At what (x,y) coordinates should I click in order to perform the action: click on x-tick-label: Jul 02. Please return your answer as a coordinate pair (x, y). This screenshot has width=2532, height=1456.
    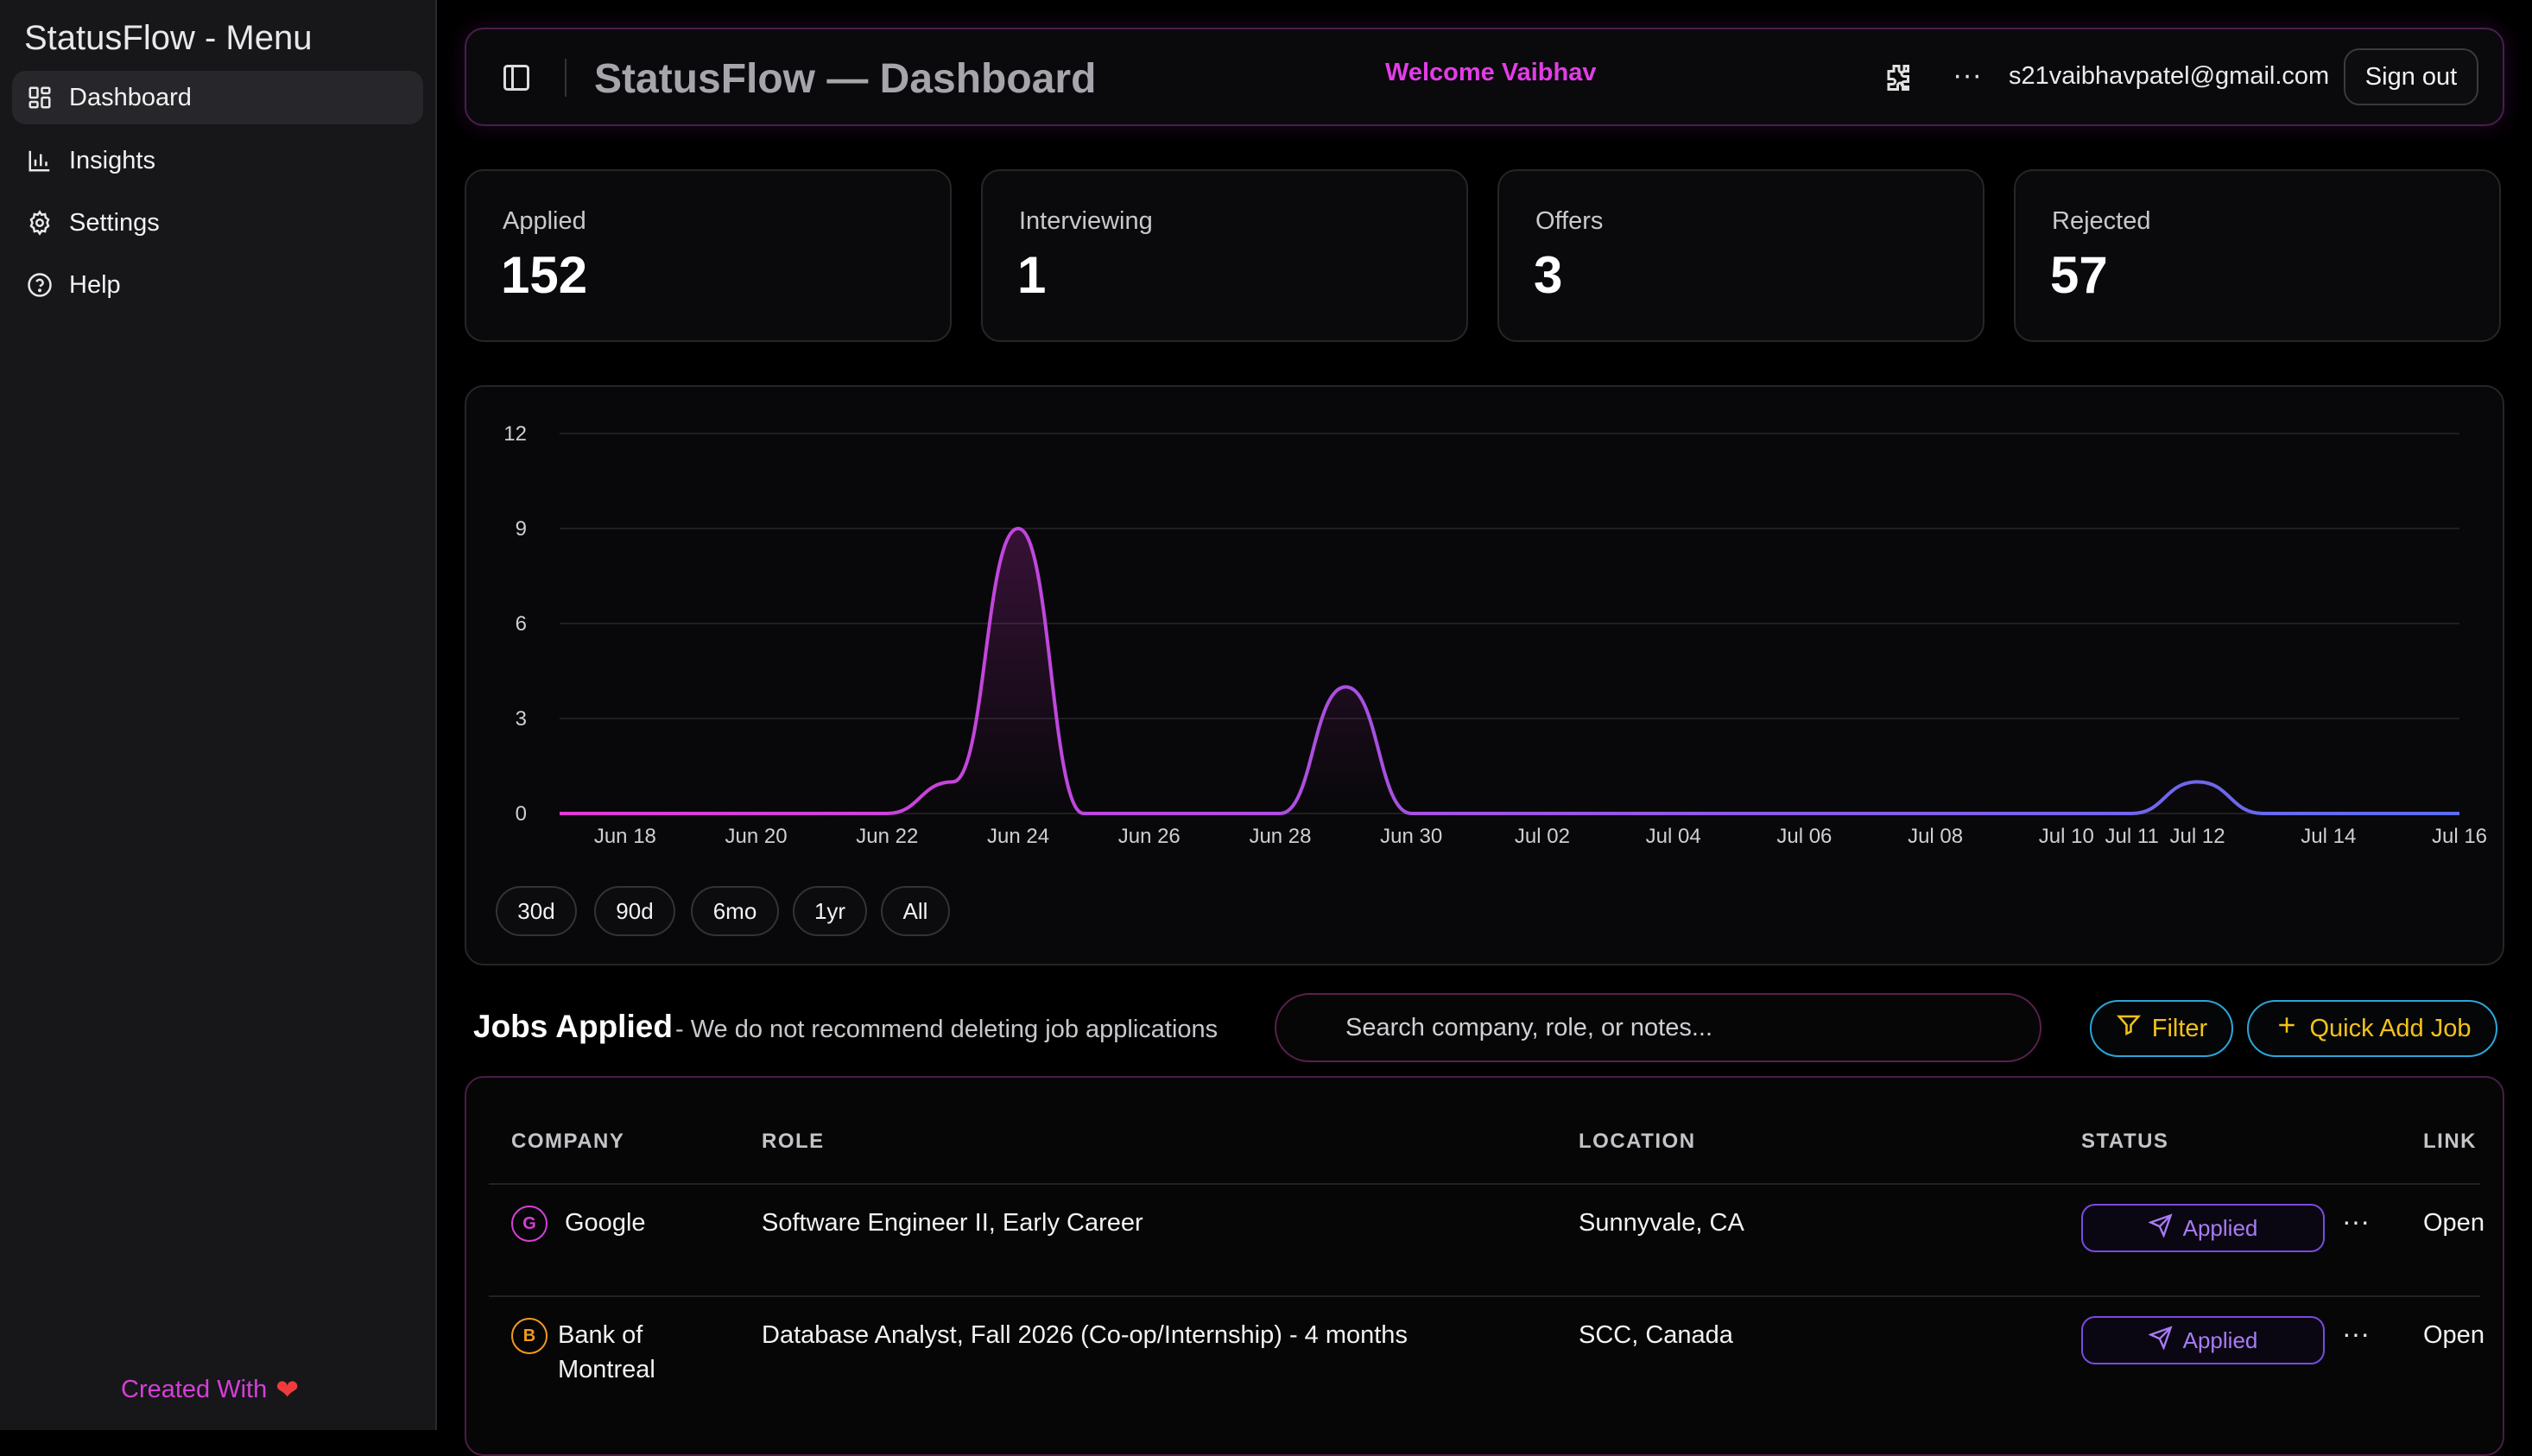
    Looking at the image, I should click on (1542, 837).